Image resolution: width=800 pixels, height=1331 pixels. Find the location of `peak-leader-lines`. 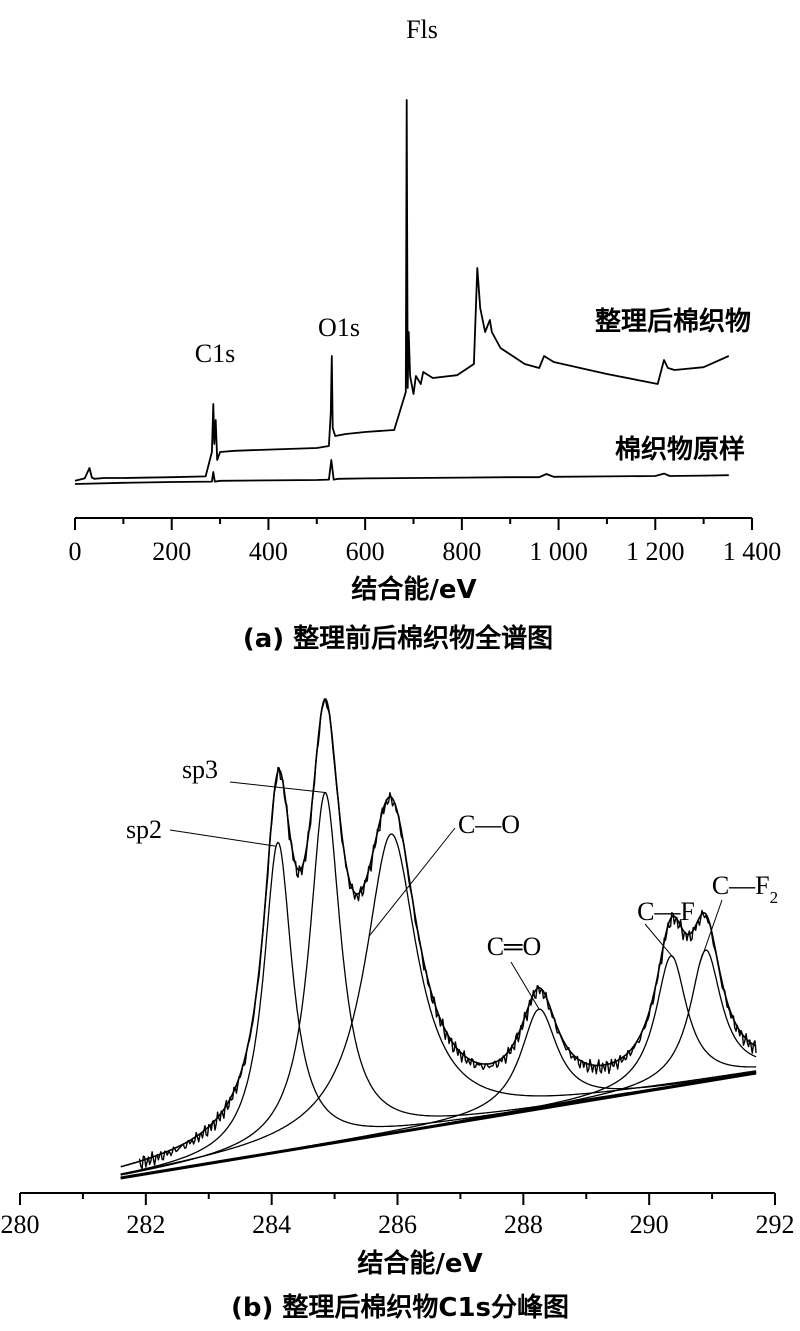

peak-leader-lines is located at coordinates (446, 895).